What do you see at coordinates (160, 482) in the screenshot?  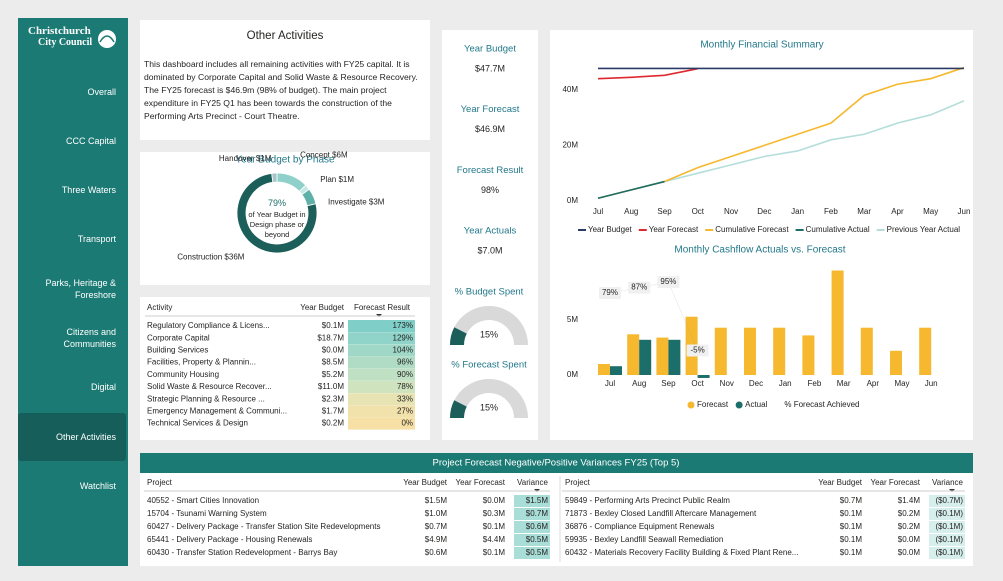 I see `table-header: Project` at bounding box center [160, 482].